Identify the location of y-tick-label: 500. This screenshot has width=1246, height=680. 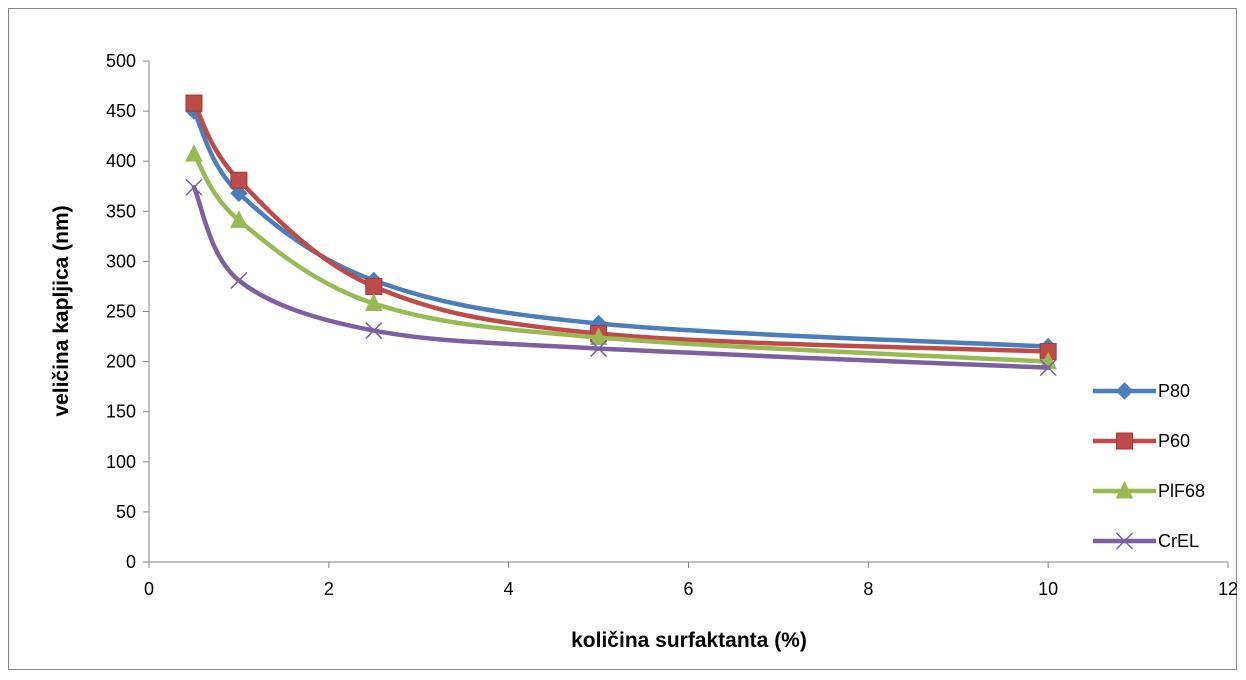
(121, 61).